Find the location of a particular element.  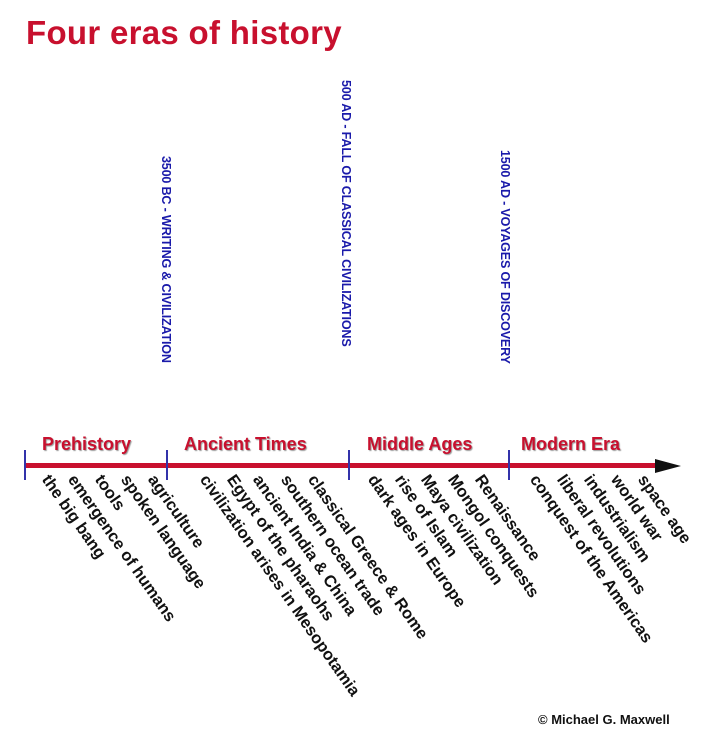

era-prehistory: Prehistory is located at coordinates (87, 444).